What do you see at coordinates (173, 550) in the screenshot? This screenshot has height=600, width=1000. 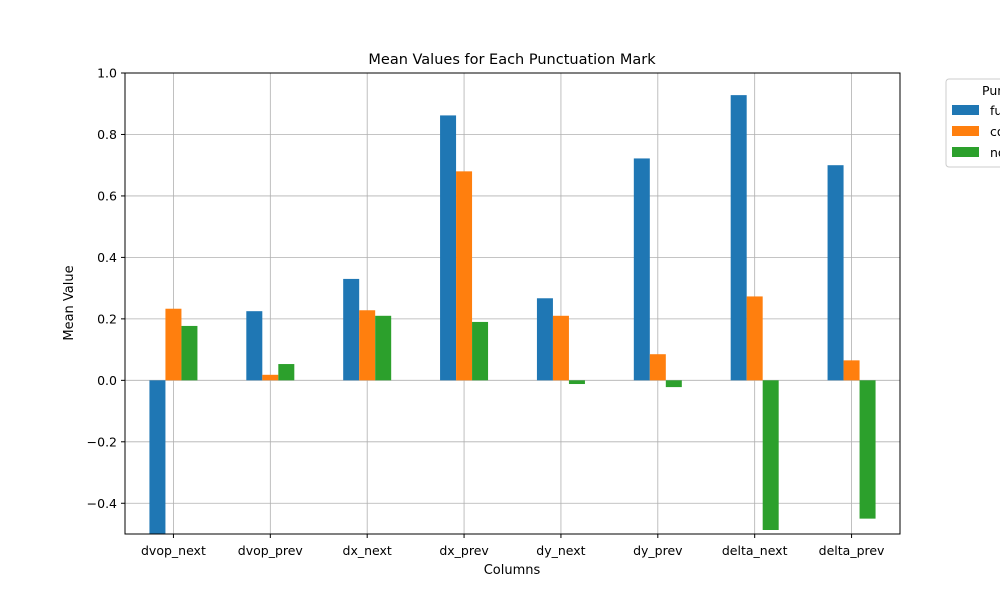 I see `x-tick-label: dvop_next` at bounding box center [173, 550].